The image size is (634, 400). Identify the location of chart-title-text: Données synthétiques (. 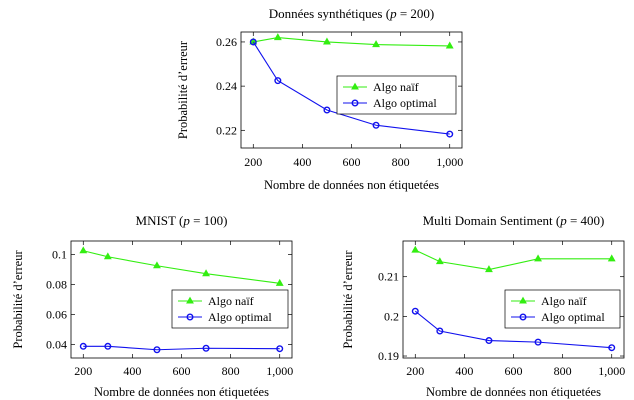
(329, 13).